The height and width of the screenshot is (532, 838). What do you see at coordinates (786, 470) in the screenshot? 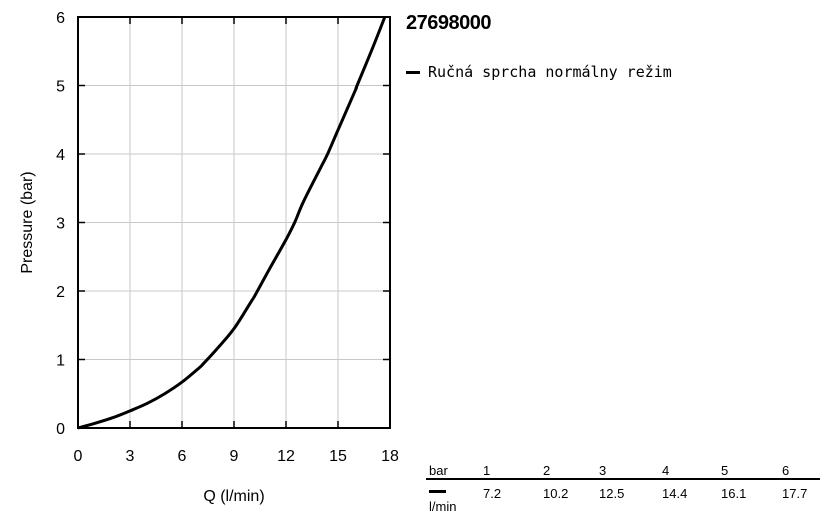
I see `table-pressure-cell: 6` at bounding box center [786, 470].